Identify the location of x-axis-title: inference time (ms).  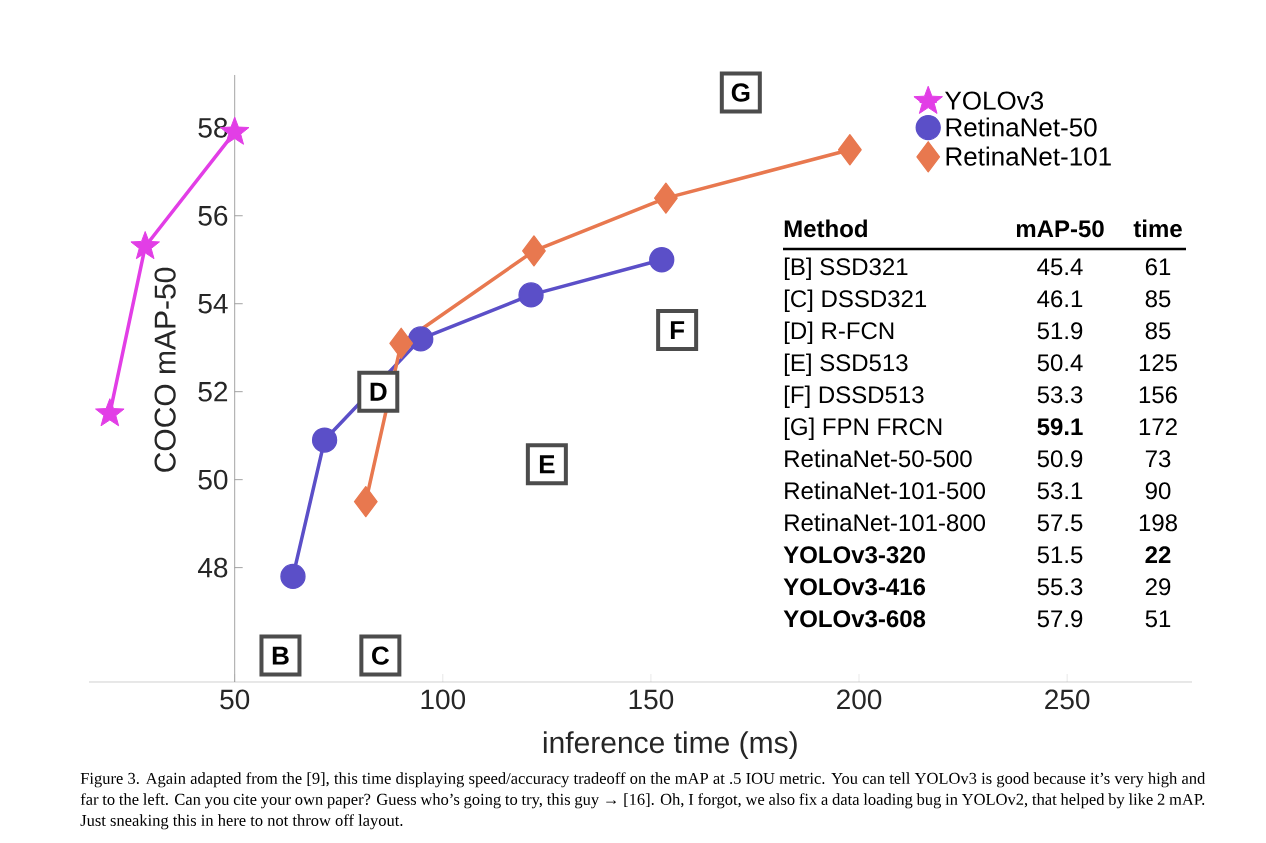
(670, 745).